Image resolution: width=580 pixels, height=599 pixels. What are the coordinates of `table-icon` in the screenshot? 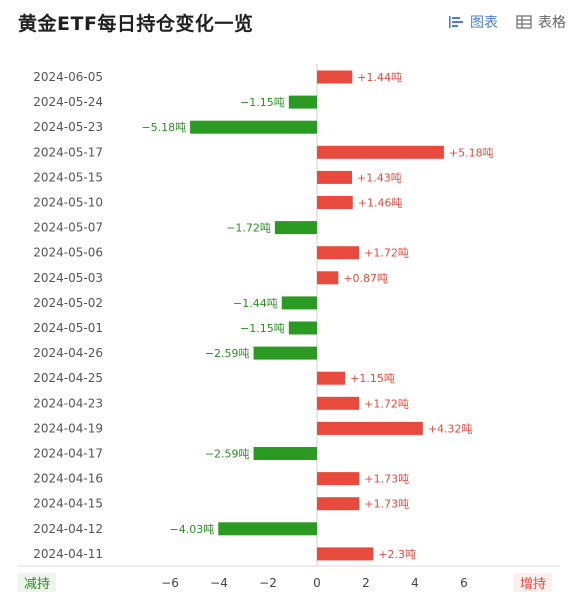 It's located at (524, 22).